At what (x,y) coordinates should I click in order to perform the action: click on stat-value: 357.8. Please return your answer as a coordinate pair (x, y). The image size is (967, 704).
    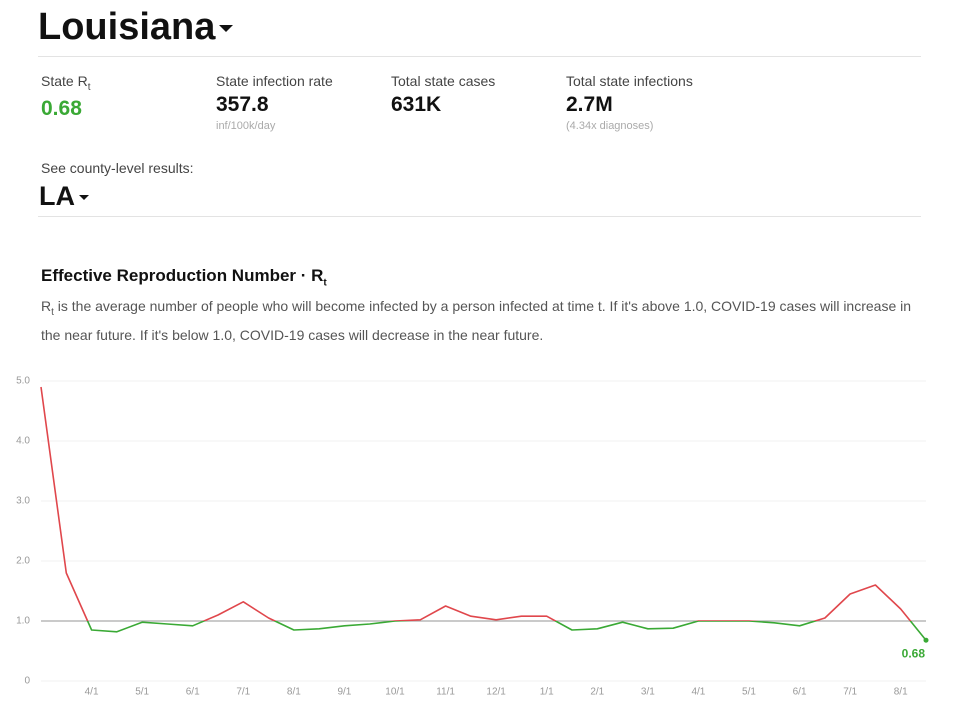
    Looking at the image, I should click on (242, 104).